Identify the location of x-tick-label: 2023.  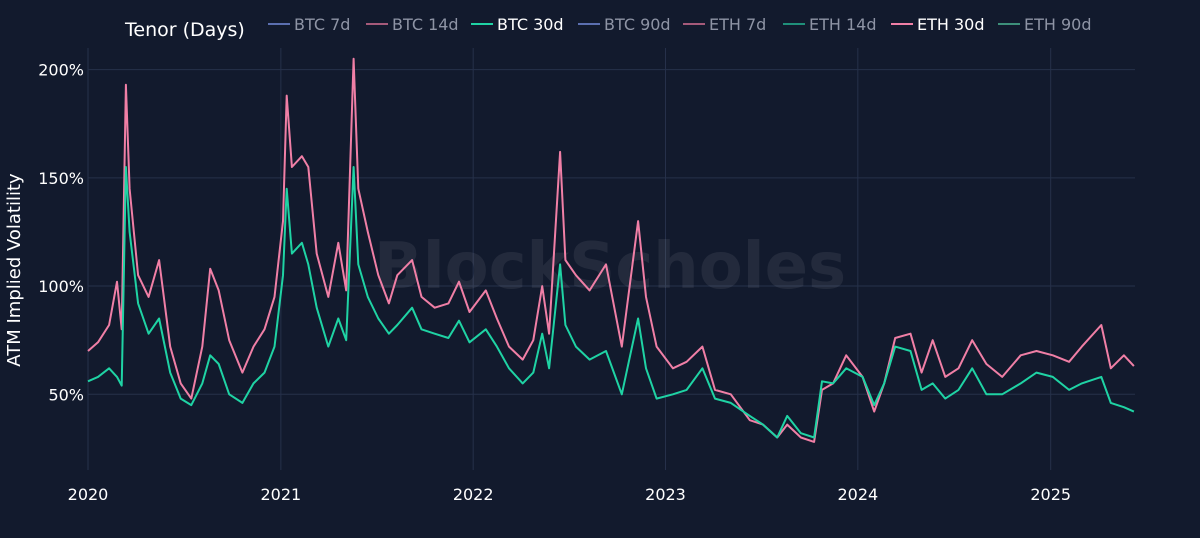
(665, 494).